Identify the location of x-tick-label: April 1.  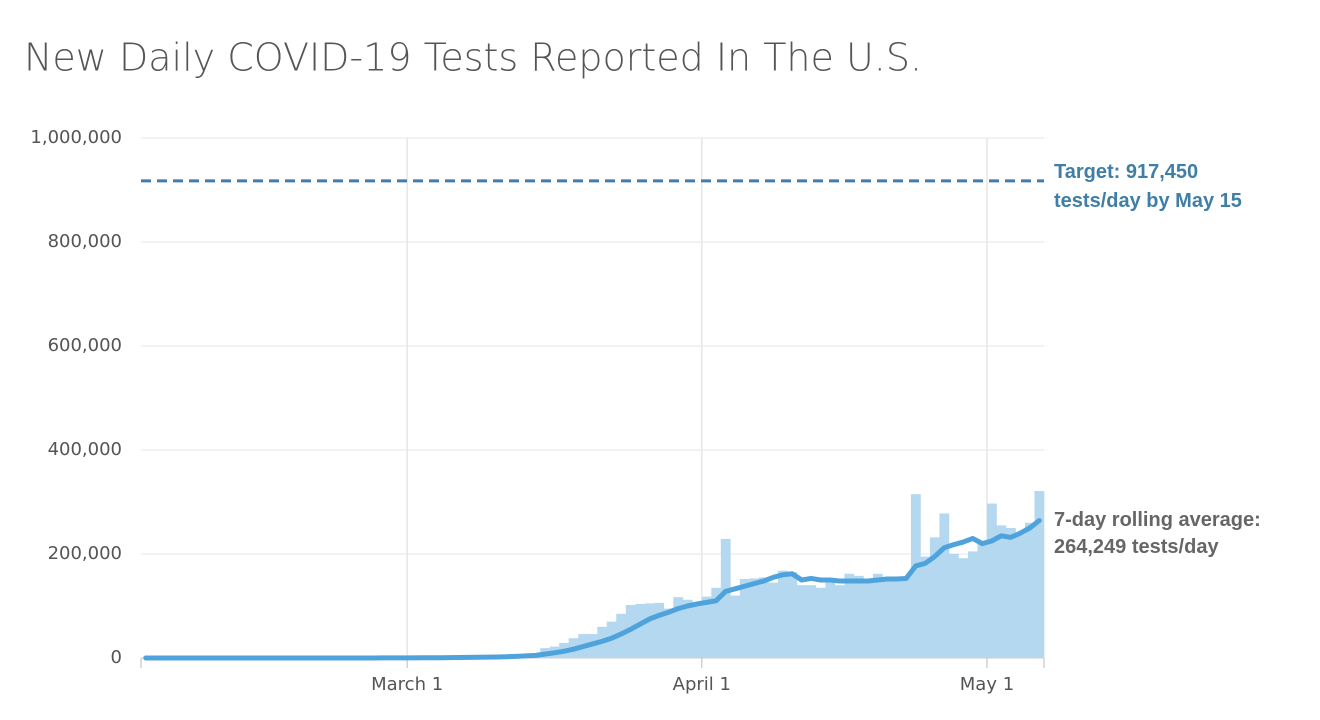
(702, 684).